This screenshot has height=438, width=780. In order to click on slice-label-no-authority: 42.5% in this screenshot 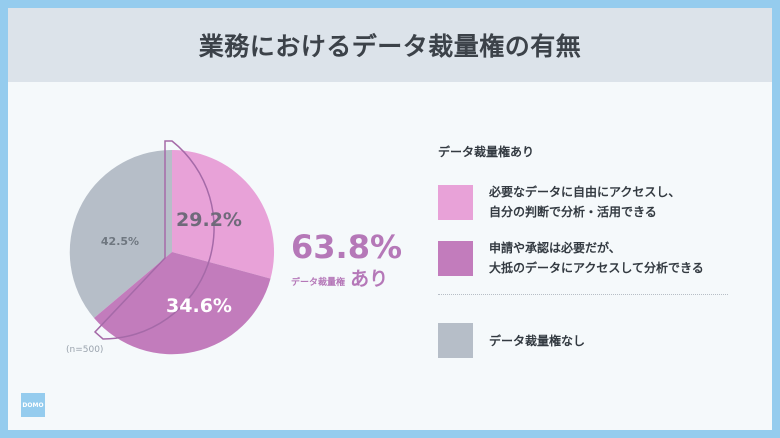, I will do `click(120, 241)`.